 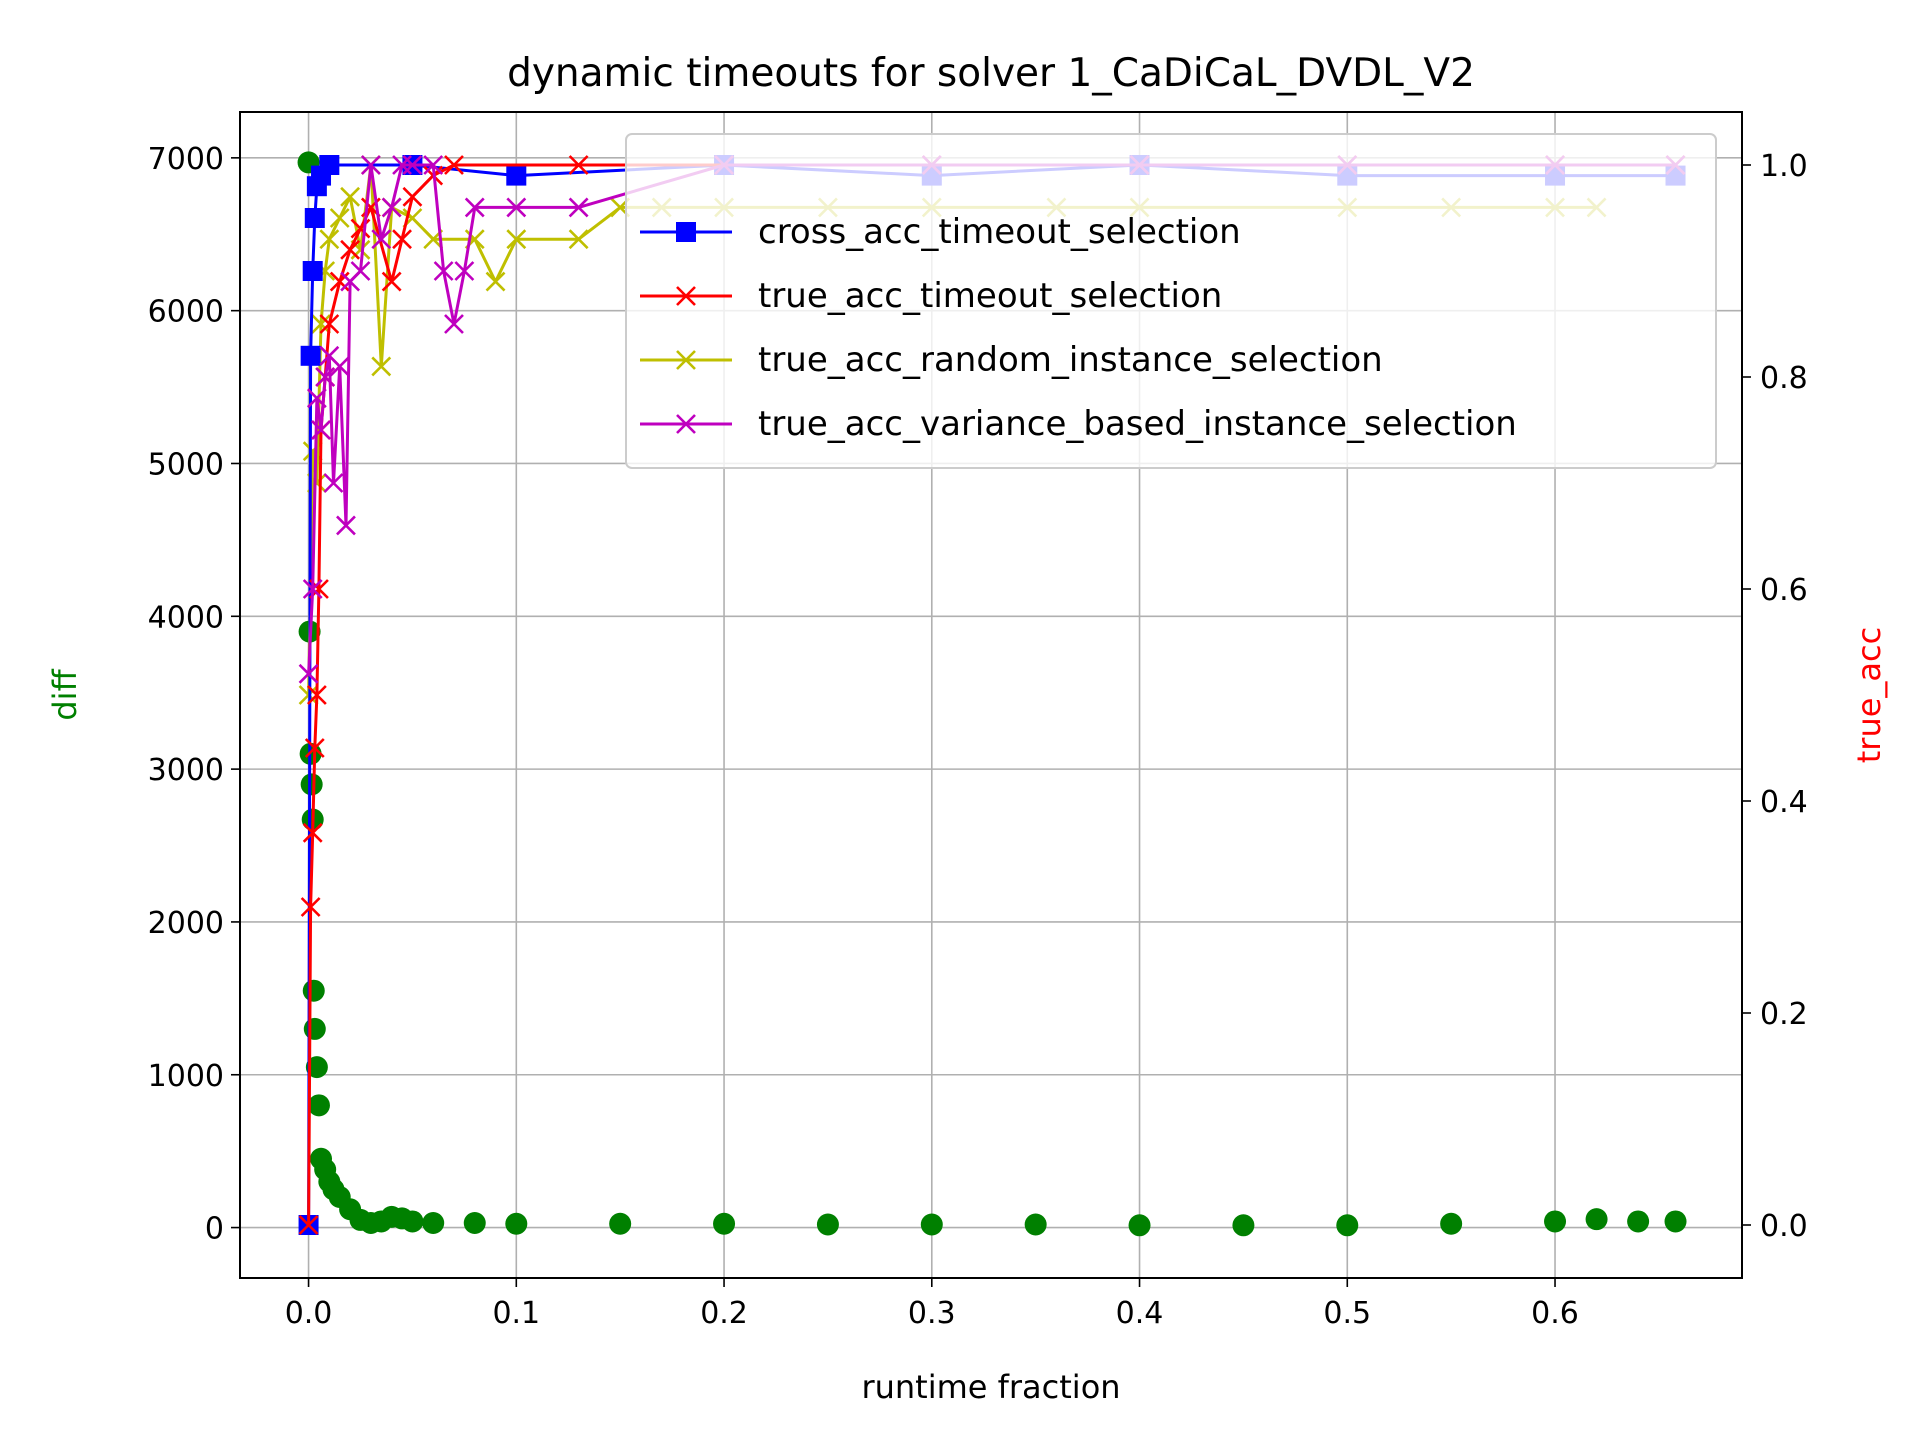 What do you see at coordinates (1784, 802) in the screenshot?
I see `y-right-tick-label: 0.4` at bounding box center [1784, 802].